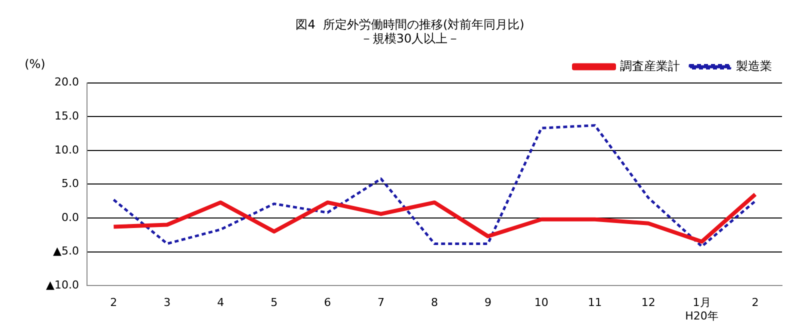 The width and height of the screenshot is (800, 334). What do you see at coordinates (595, 303) in the screenshot?
I see `x-tick-label: 11` at bounding box center [595, 303].